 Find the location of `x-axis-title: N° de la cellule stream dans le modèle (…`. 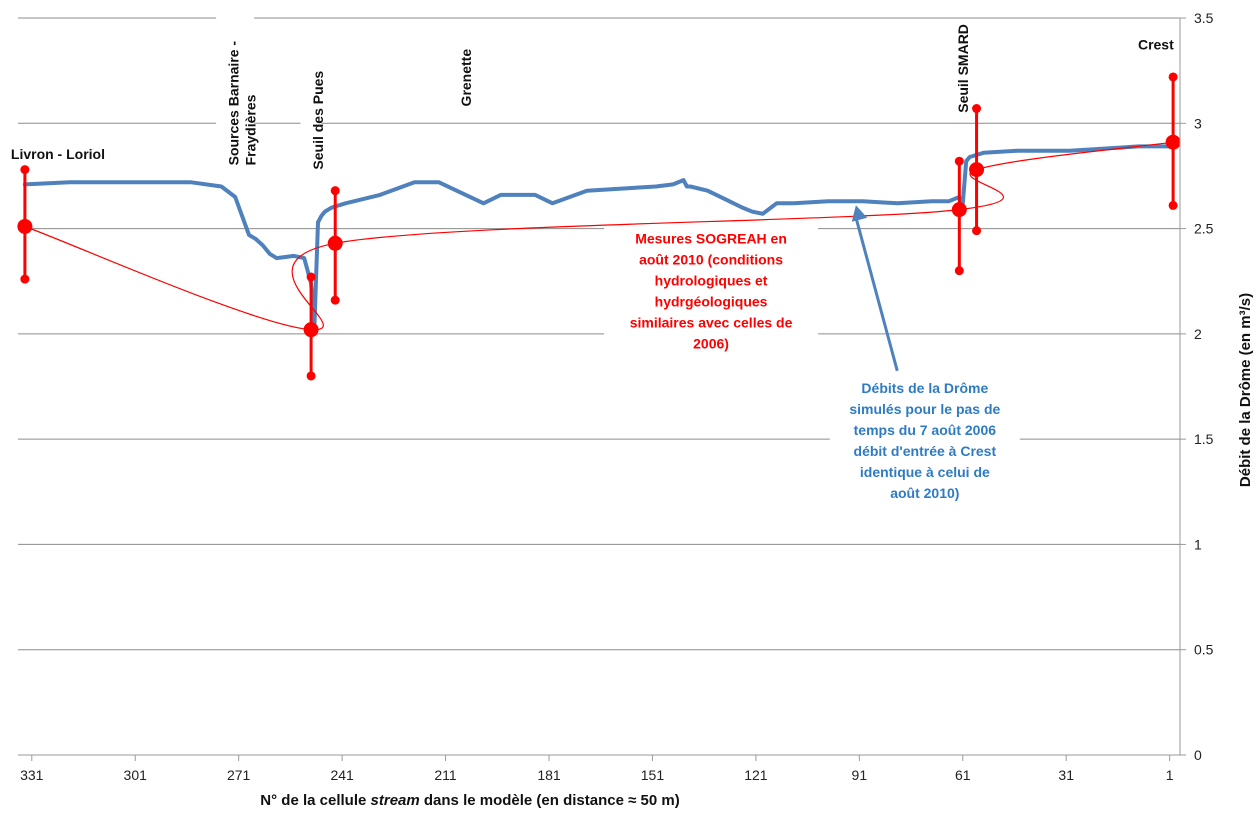

x-axis-title: N° de la cellule stream dans le modèle (… is located at coordinates (469, 800).